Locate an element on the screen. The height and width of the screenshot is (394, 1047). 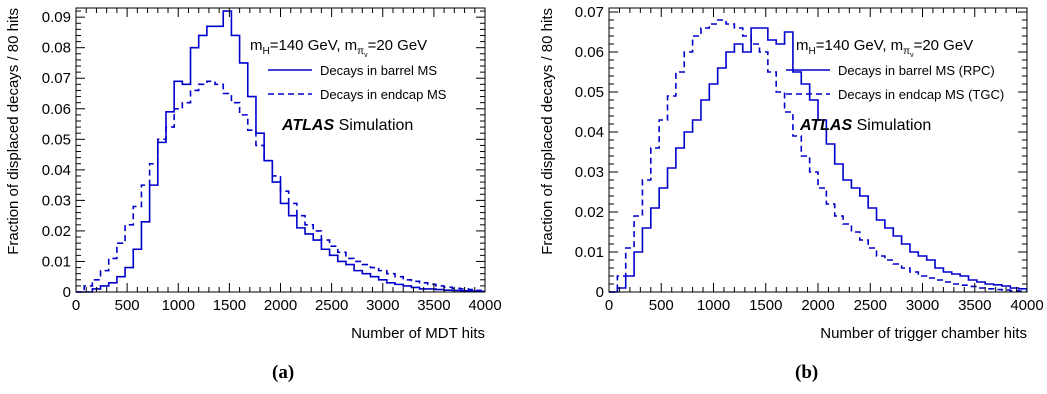
legend-label: Decays in endcap MS (TGC) is located at coordinates (921, 94).